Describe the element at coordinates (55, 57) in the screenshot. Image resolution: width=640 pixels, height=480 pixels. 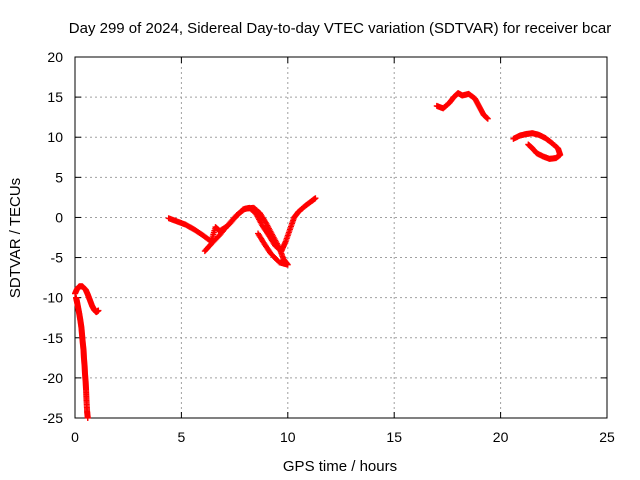
I see `y-tick-label: 20` at that location.